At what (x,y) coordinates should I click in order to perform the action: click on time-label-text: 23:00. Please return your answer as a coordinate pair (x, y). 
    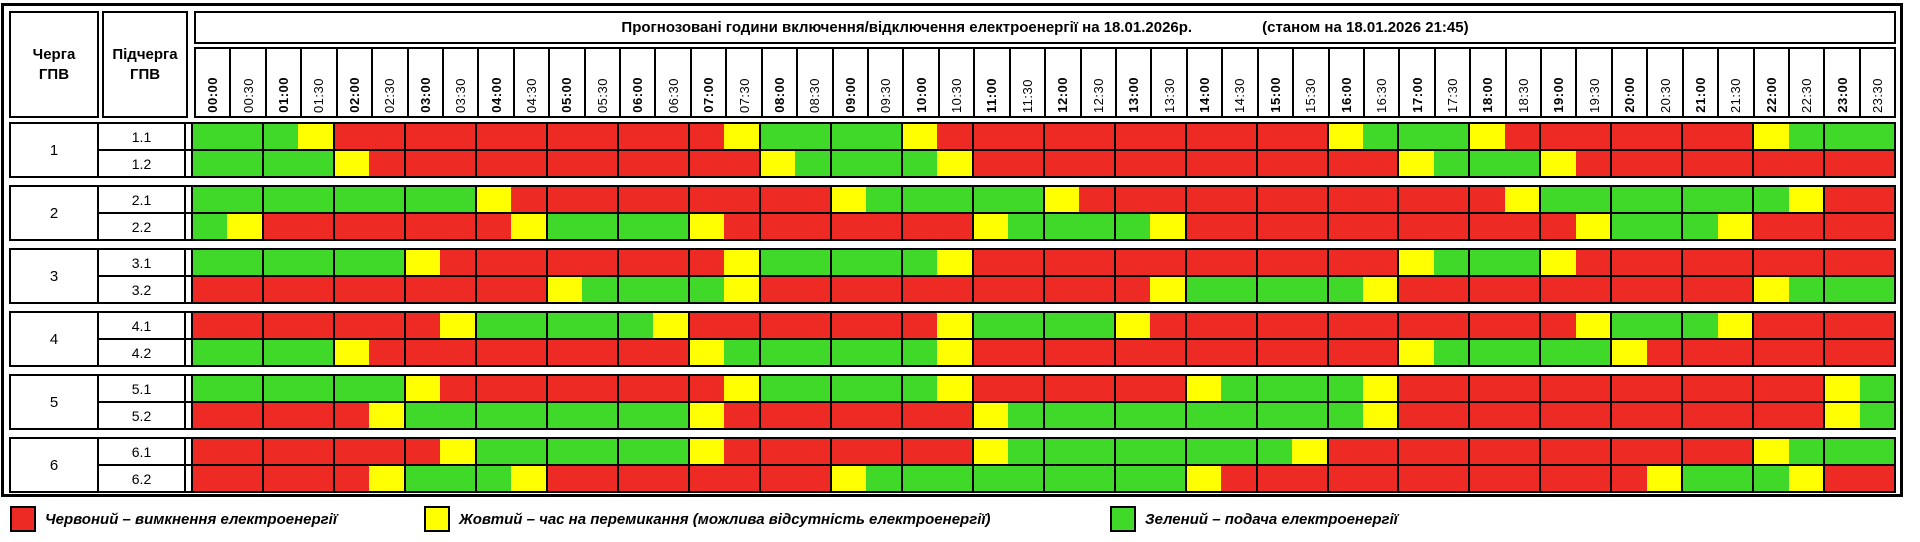
    Looking at the image, I should click on (1842, 95).